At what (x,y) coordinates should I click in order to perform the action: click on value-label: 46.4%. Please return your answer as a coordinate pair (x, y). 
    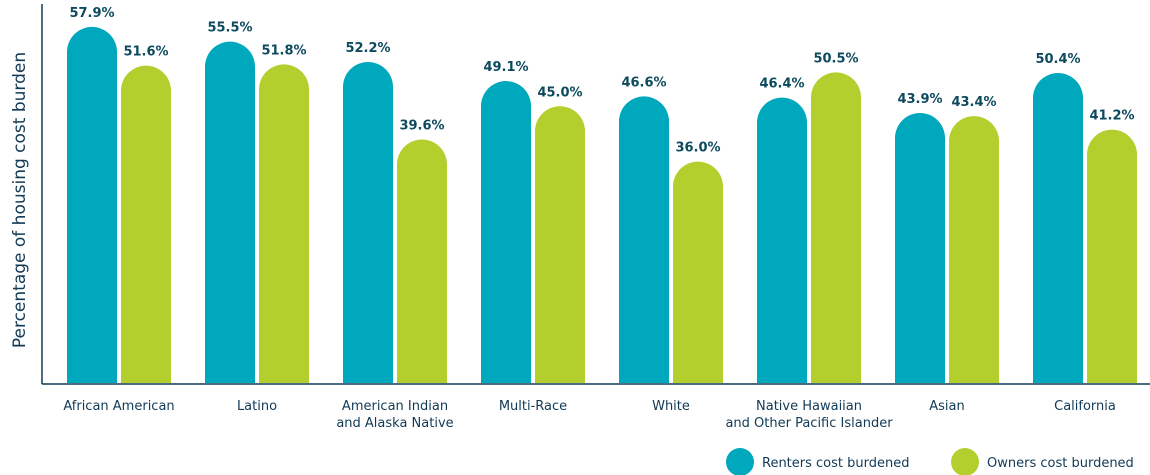
    Looking at the image, I should click on (781, 84).